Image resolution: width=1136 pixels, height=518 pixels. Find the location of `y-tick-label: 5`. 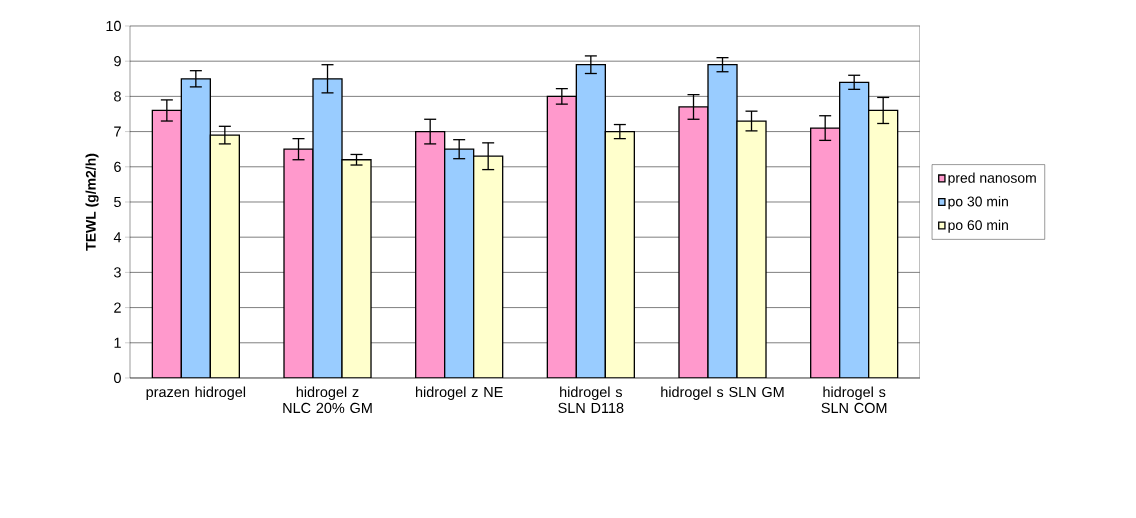

y-tick-label: 5 is located at coordinates (117, 202).